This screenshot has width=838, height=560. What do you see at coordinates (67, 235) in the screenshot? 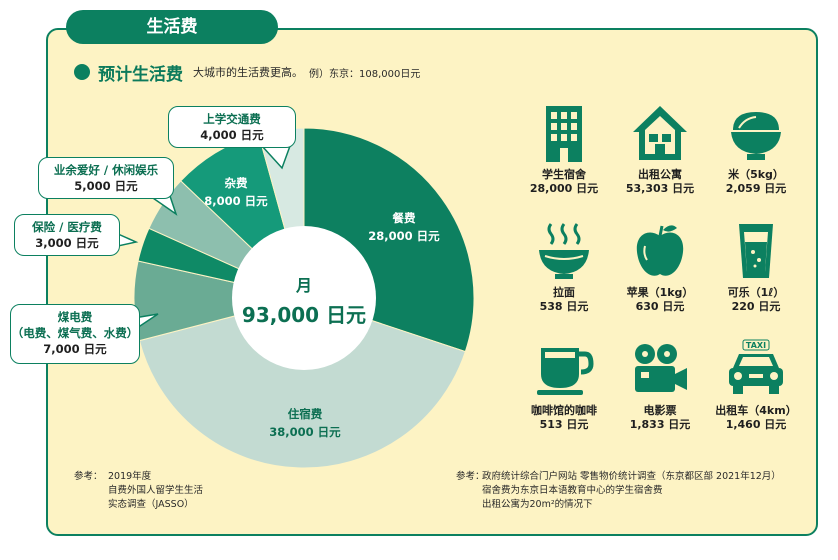
I see `callout-insurance: 保险 / 医疗费 3,000 日元` at bounding box center [67, 235].